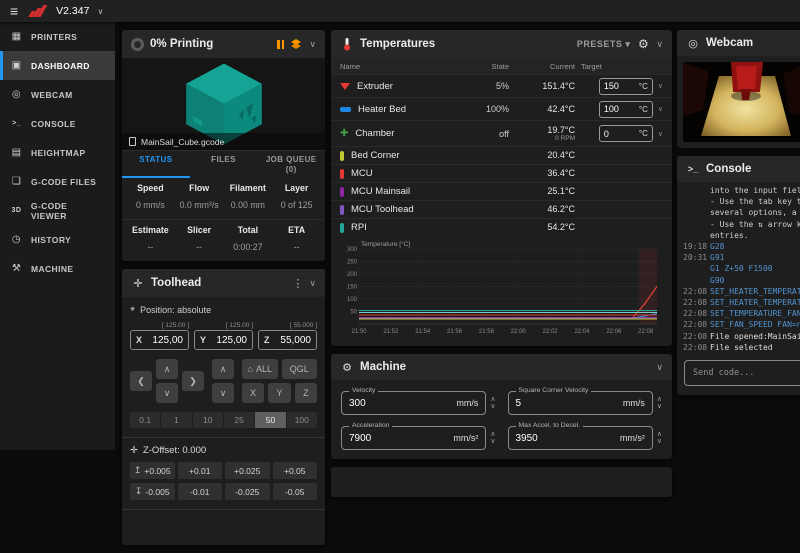 The width and height of the screenshot is (800, 553). I want to click on svg-text: 21:50, so click(359, 332).